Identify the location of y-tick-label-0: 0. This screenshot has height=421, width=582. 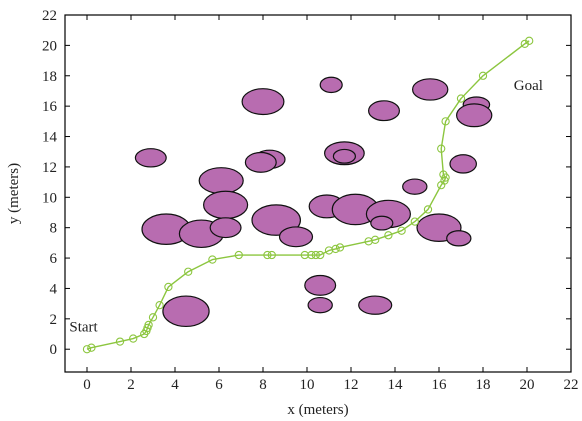
(54, 350).